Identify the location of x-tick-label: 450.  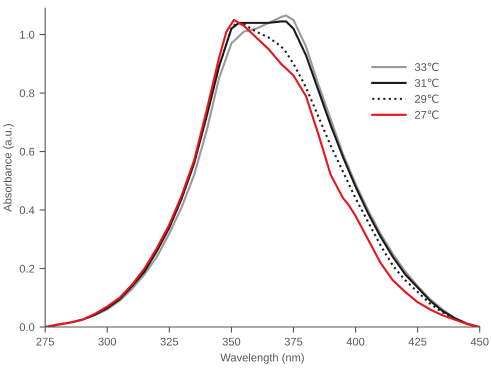
(479, 342).